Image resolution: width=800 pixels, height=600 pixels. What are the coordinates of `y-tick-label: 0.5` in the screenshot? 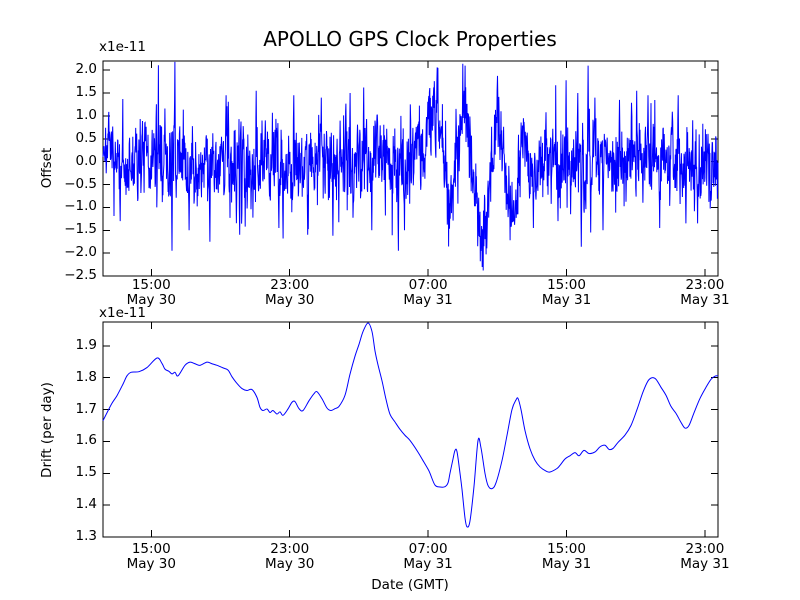 It's located at (86, 138).